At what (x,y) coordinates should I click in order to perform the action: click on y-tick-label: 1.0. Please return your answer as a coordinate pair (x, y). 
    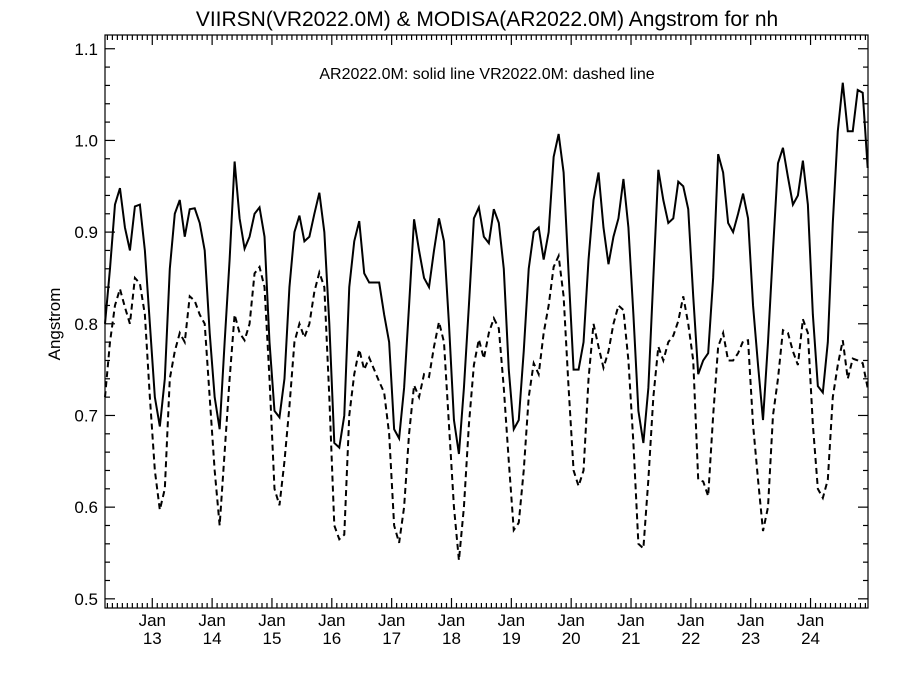
    Looking at the image, I should click on (86, 140).